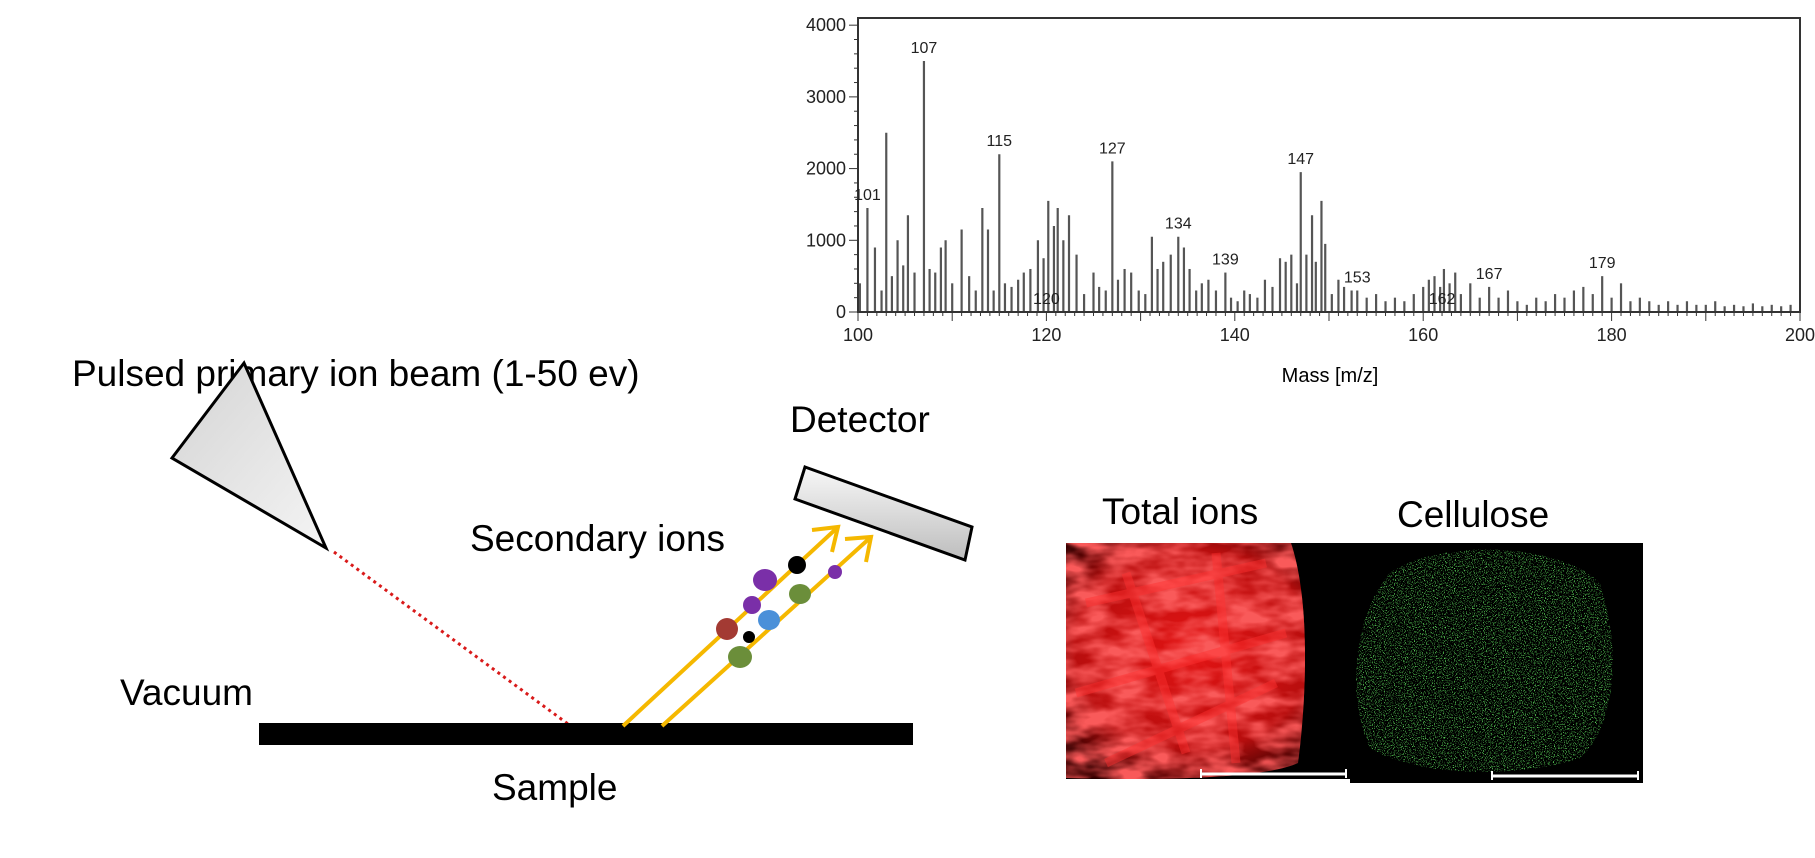  What do you see at coordinates (1300, 159) in the screenshot?
I see `peak-label: 147` at bounding box center [1300, 159].